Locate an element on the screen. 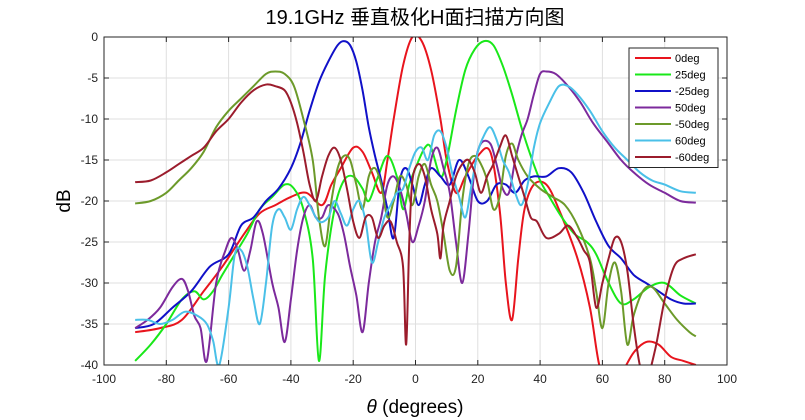 This screenshot has width=805, height=420. x-tick-label: 100 is located at coordinates (727, 379).